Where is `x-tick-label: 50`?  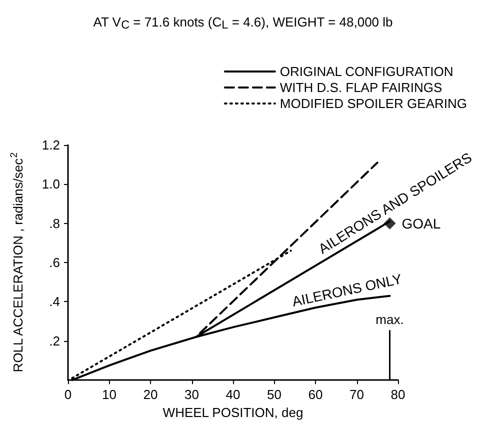
x-tick-label: 50 is located at coordinates (274, 394).